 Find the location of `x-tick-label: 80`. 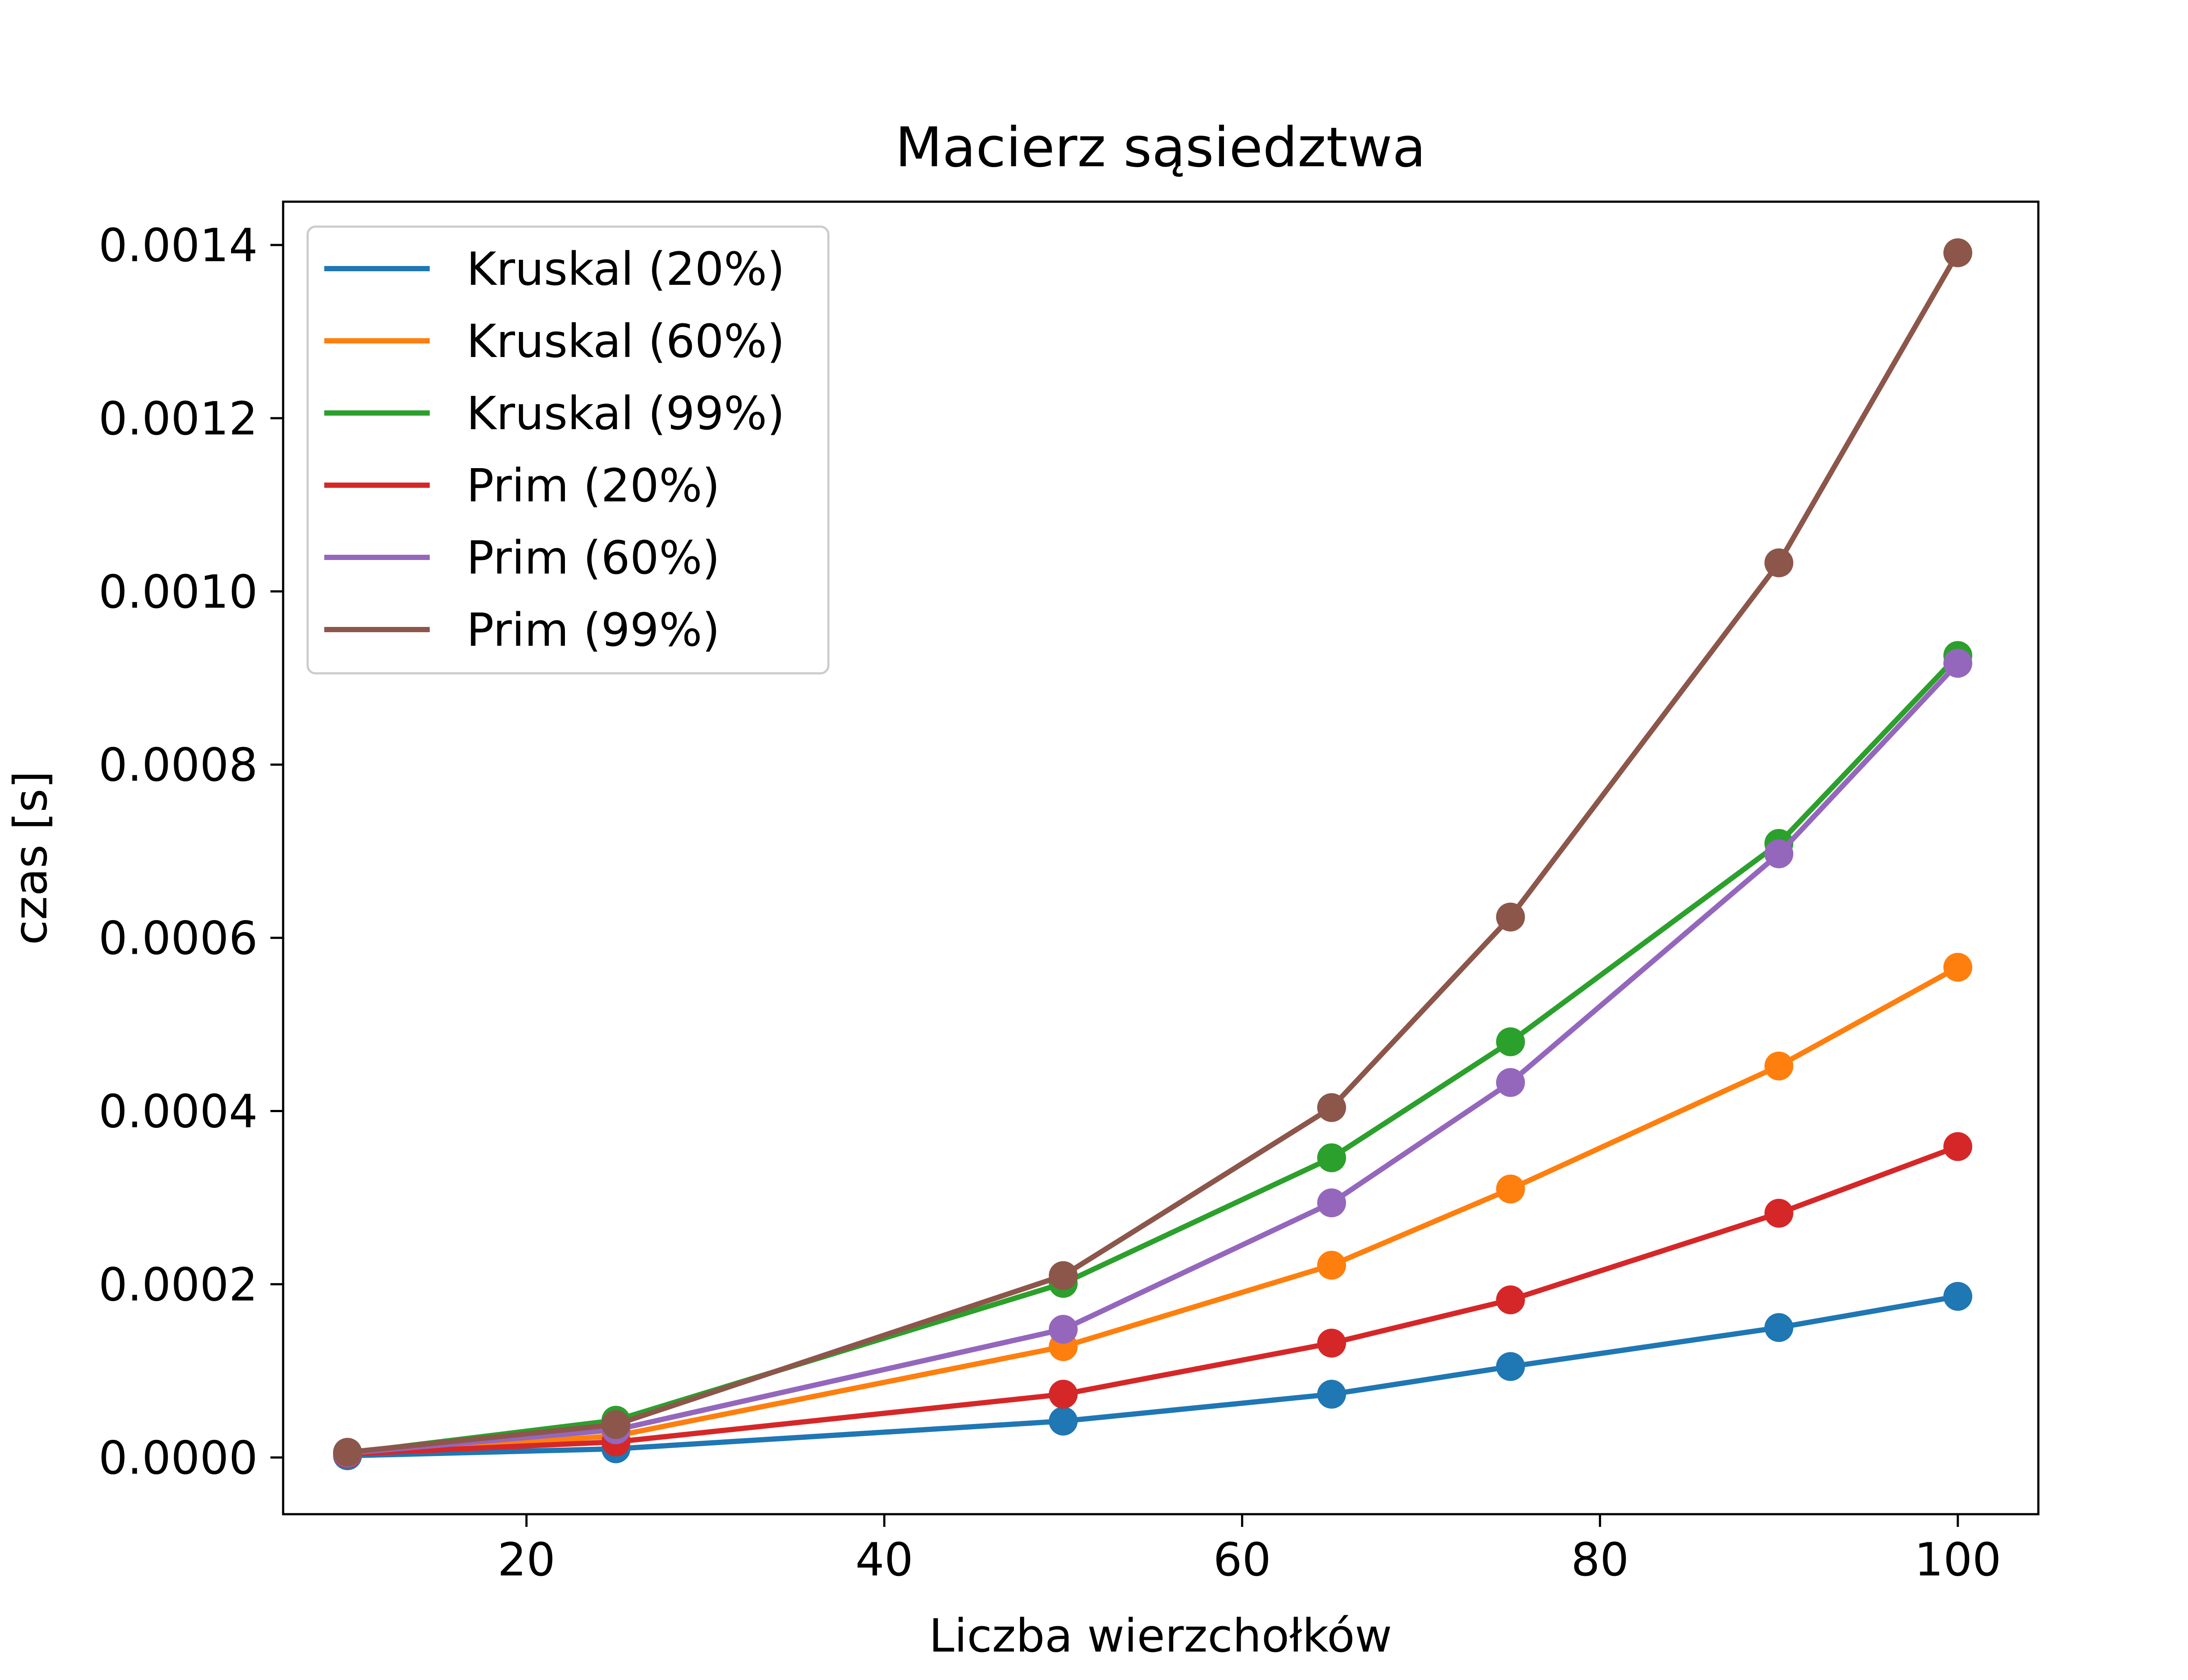

x-tick-label: 80 is located at coordinates (1600, 1559).